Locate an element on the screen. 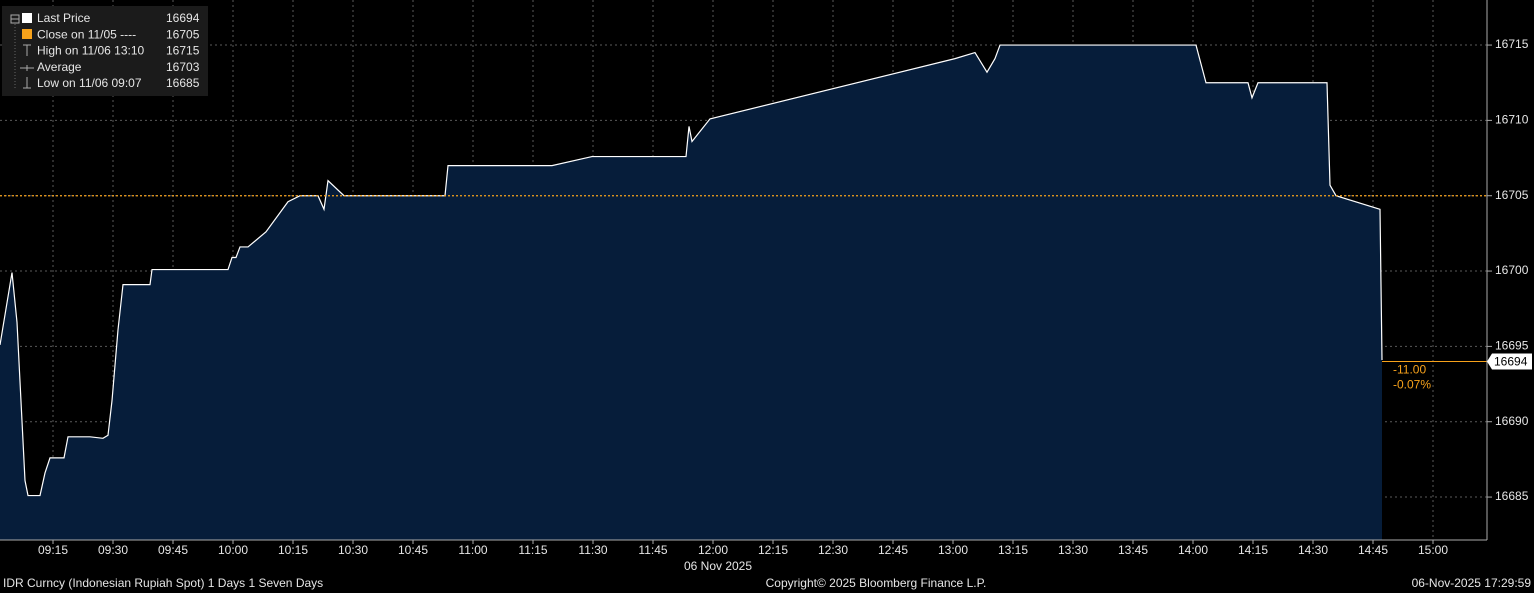 This screenshot has width=1534, height=593. last-price-tag is located at coordinates (1509, 361).